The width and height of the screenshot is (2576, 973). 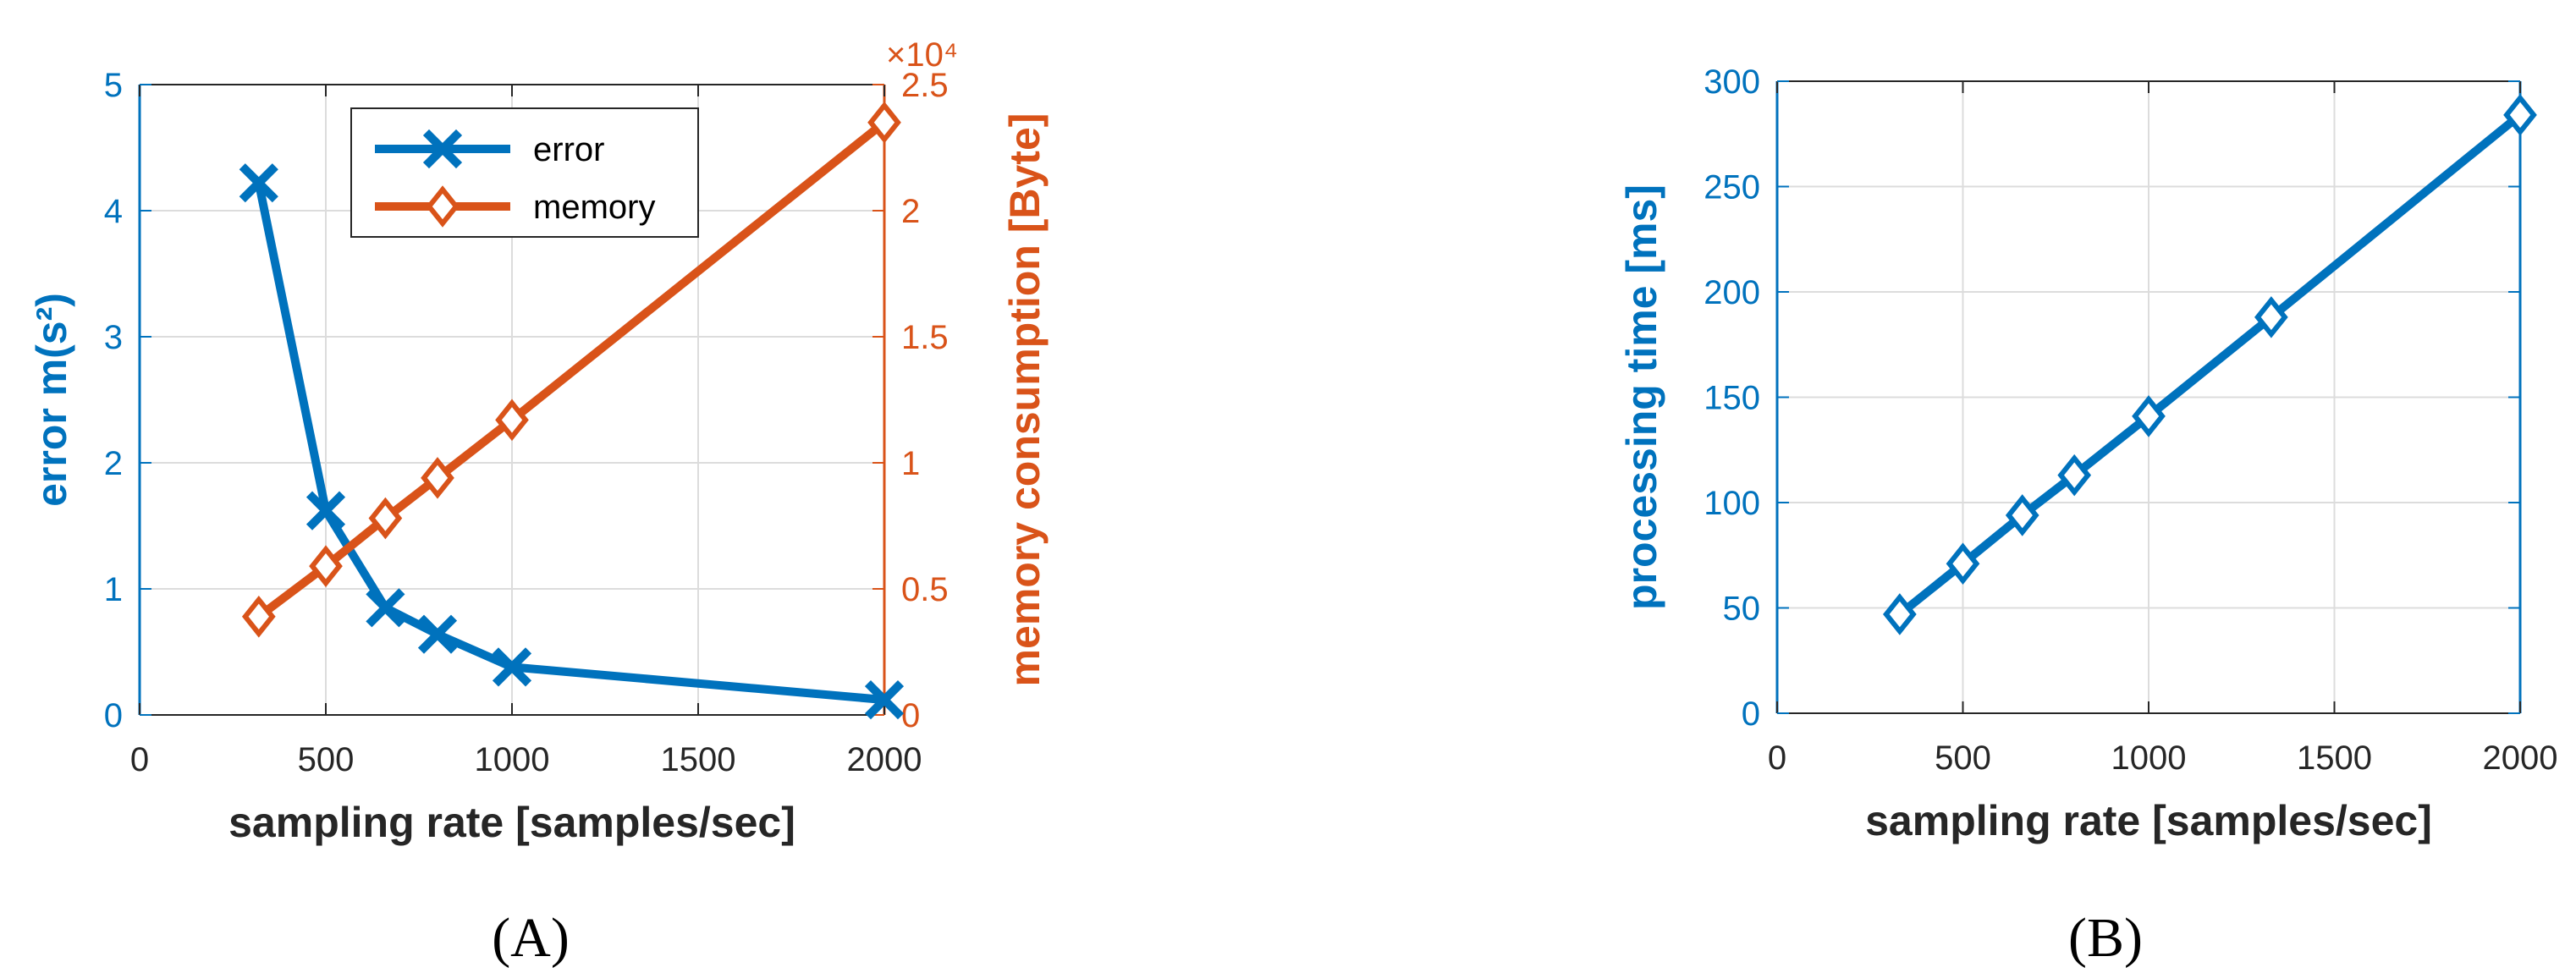 What do you see at coordinates (925, 86) in the screenshot?
I see `y-right-tick-label: 2.5` at bounding box center [925, 86].